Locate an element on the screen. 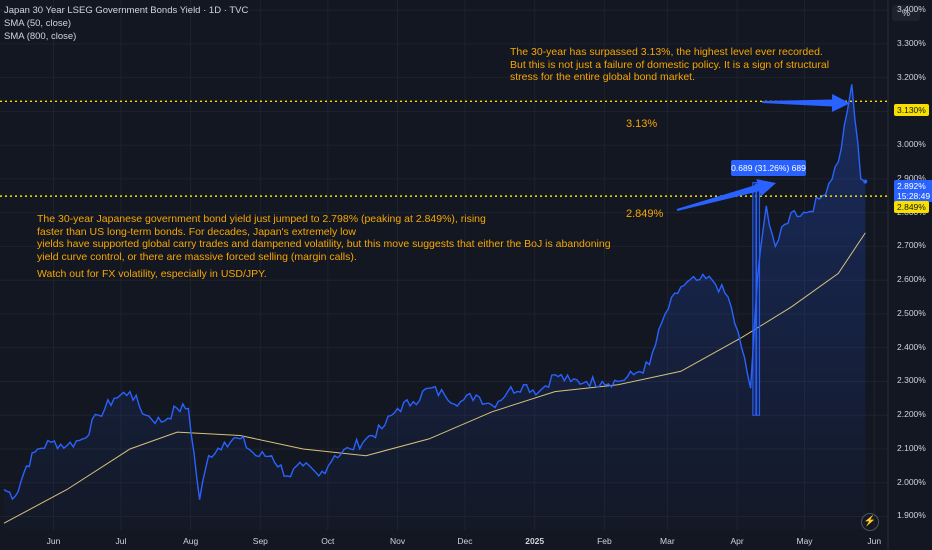 This screenshot has height=550, width=932. x-tick-label: Oct is located at coordinates (328, 541).